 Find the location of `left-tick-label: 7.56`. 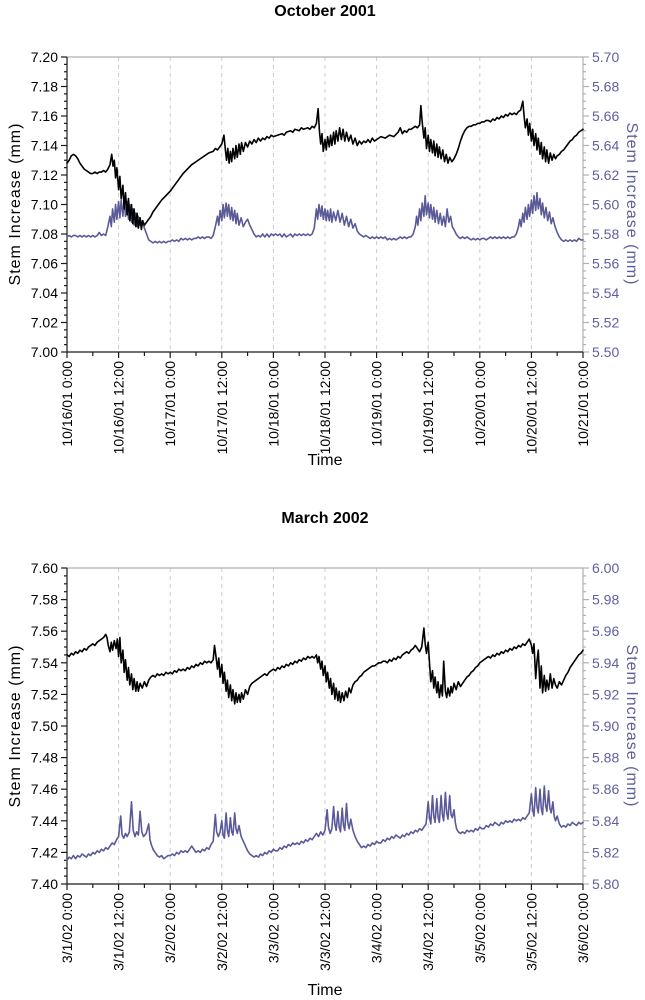

left-tick-label: 7.56 is located at coordinates (44, 631).